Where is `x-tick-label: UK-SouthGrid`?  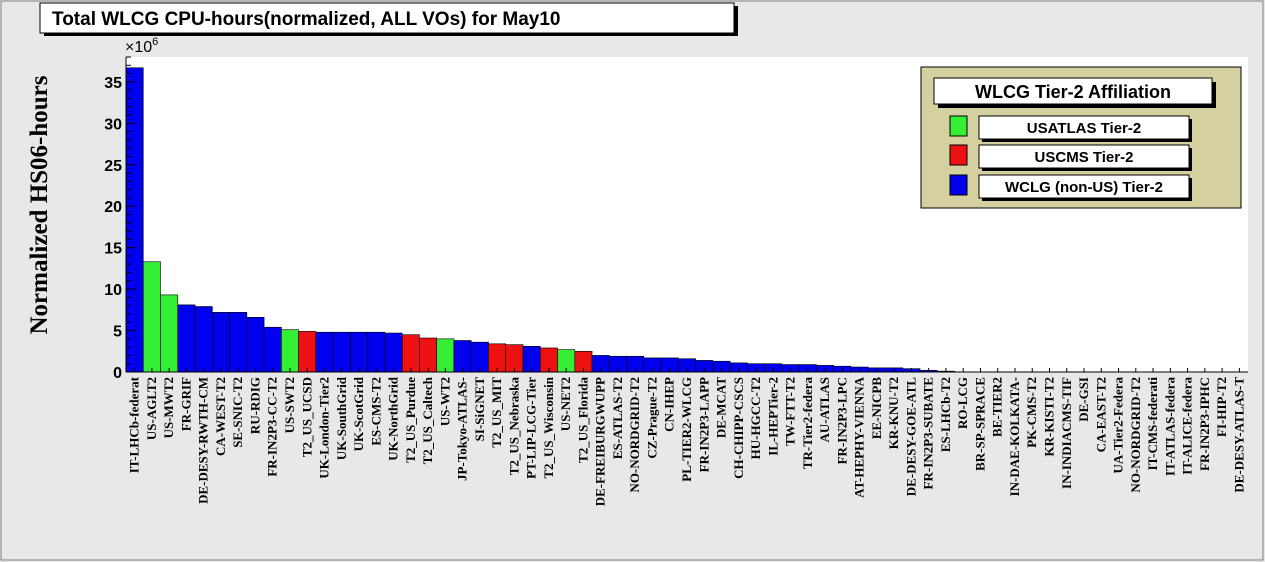 x-tick-label: UK-SouthGrid is located at coordinates (341, 418).